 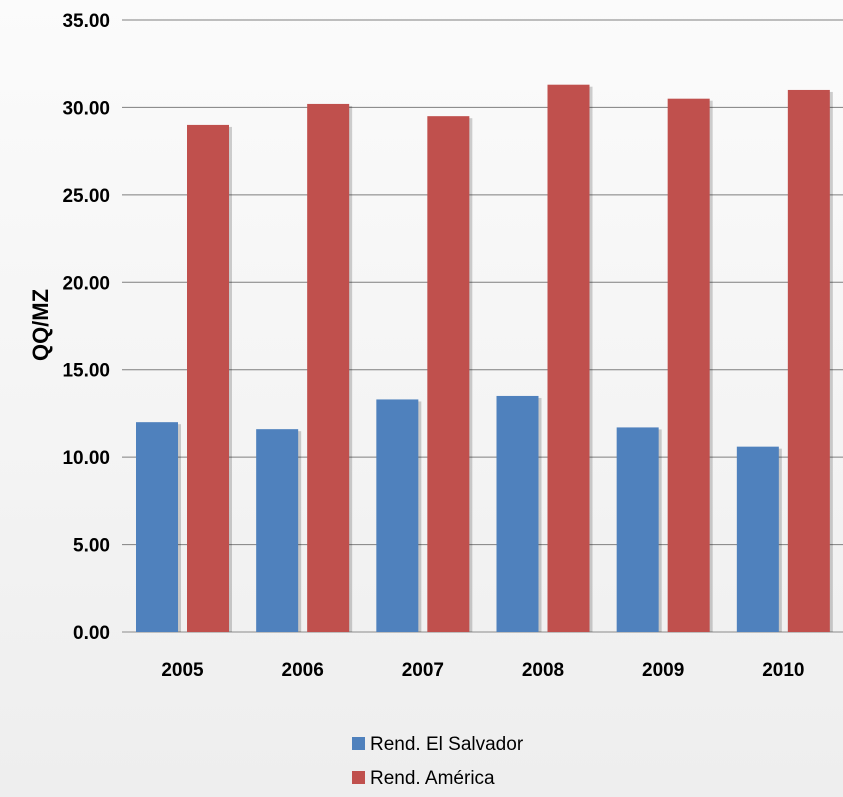 I want to click on legend-label: Rend. El Salvador, so click(x=447, y=744).